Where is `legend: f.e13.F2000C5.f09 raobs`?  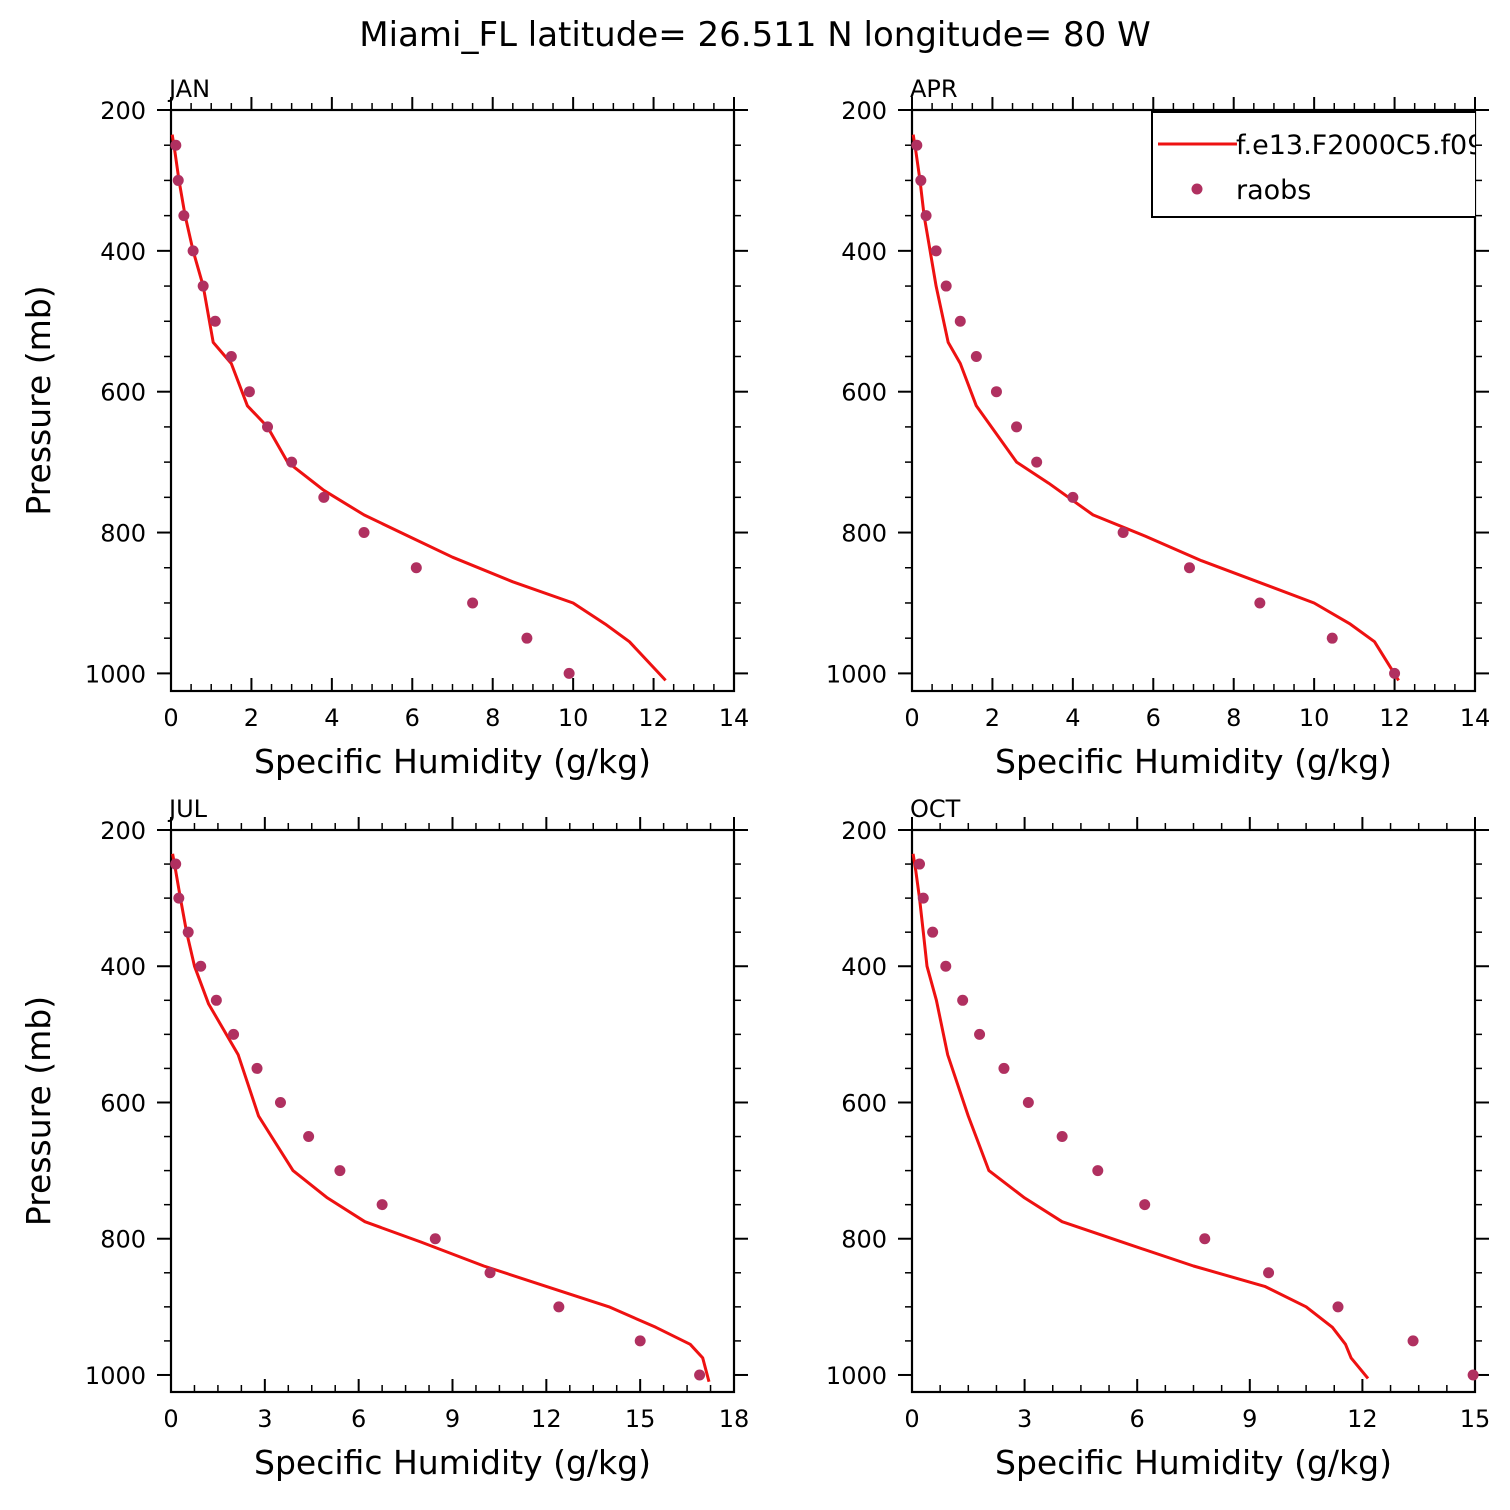
legend: f.e13.F2000C5.f09 raobs is located at coordinates (1313, 164).